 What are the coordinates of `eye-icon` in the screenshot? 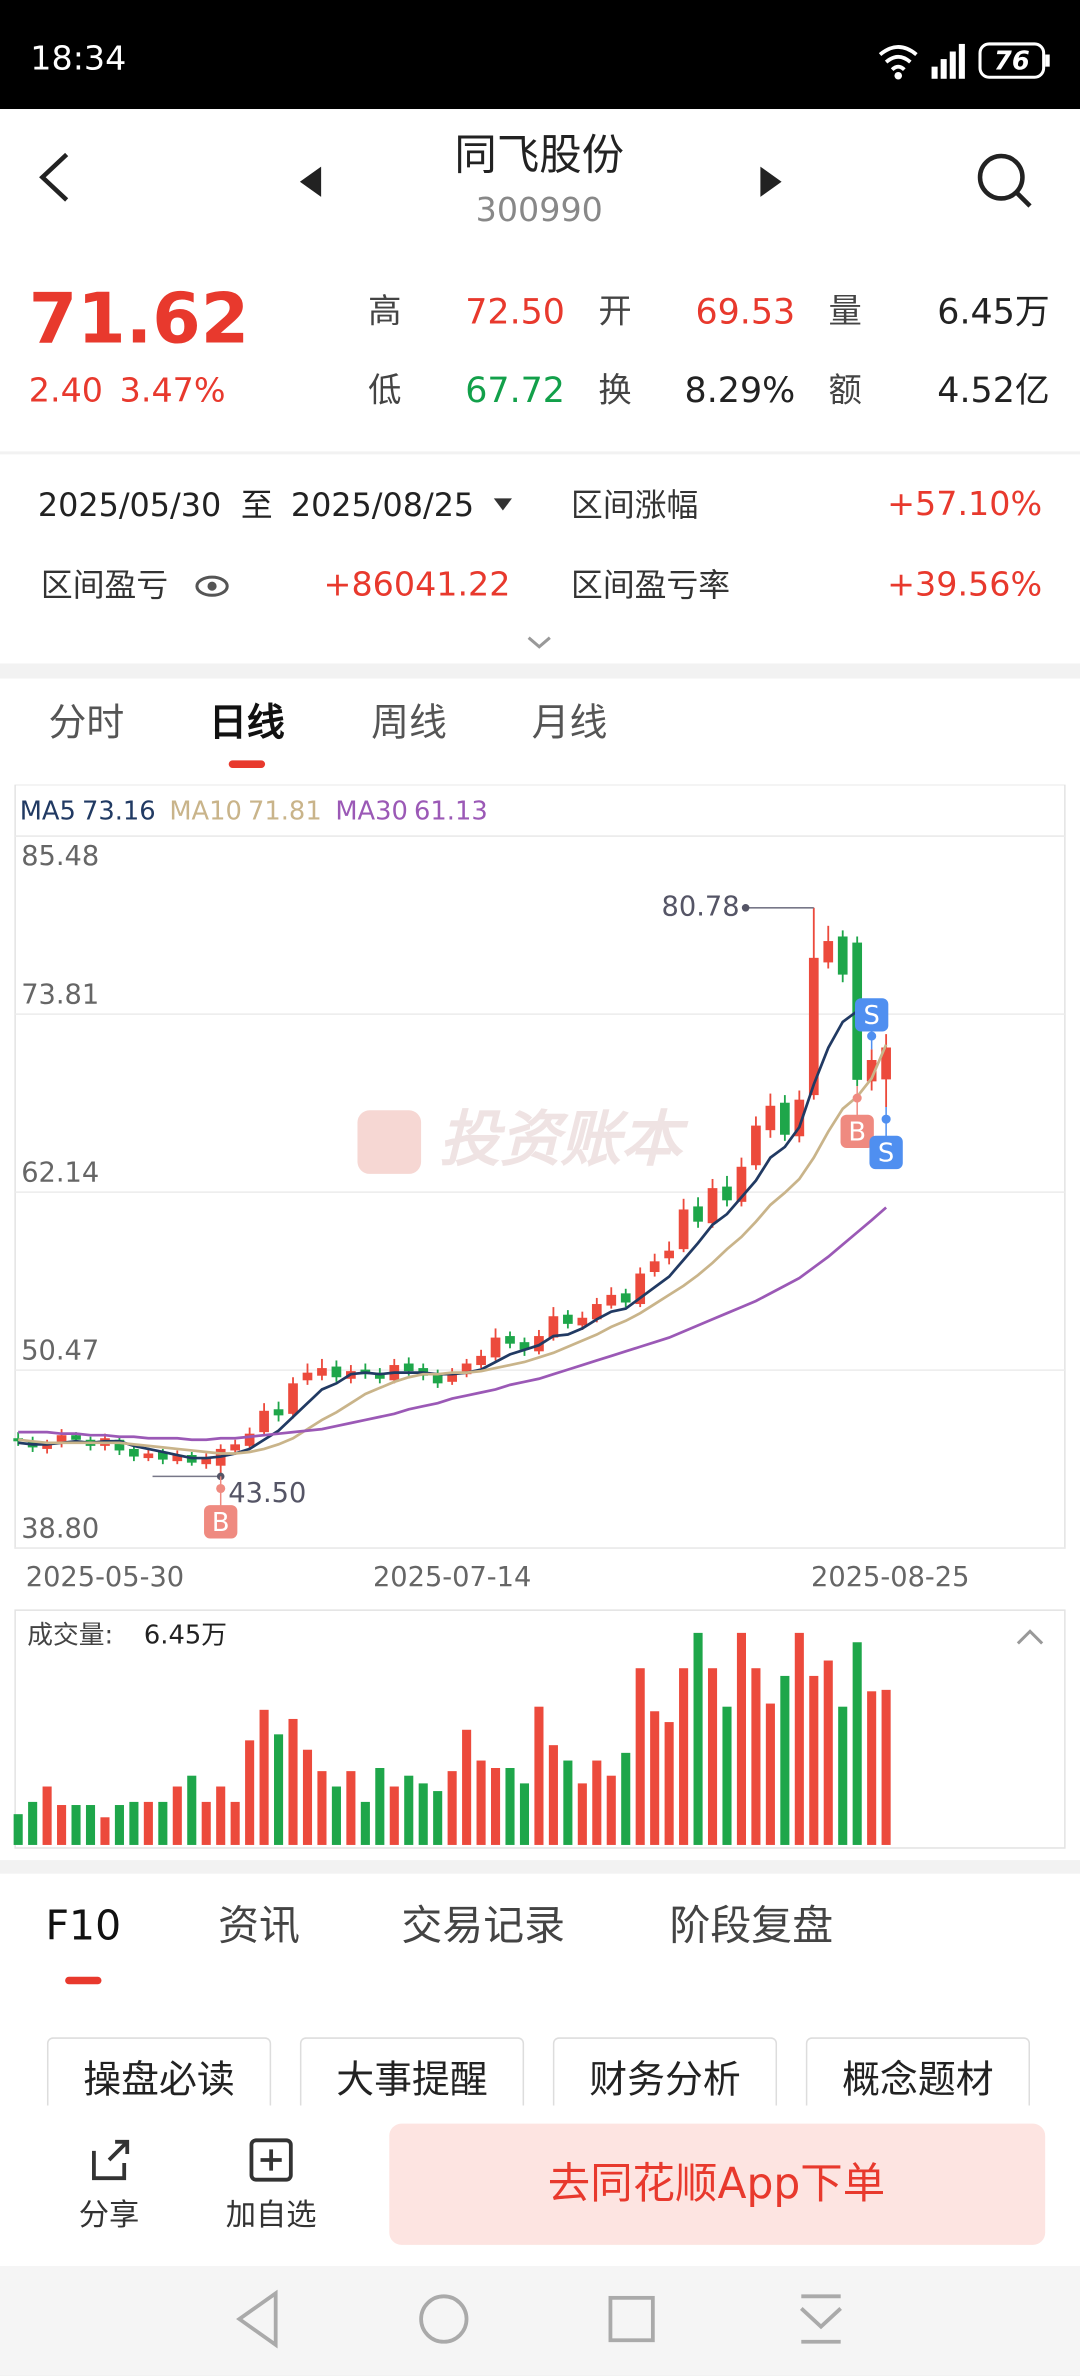 It's located at (212, 586).